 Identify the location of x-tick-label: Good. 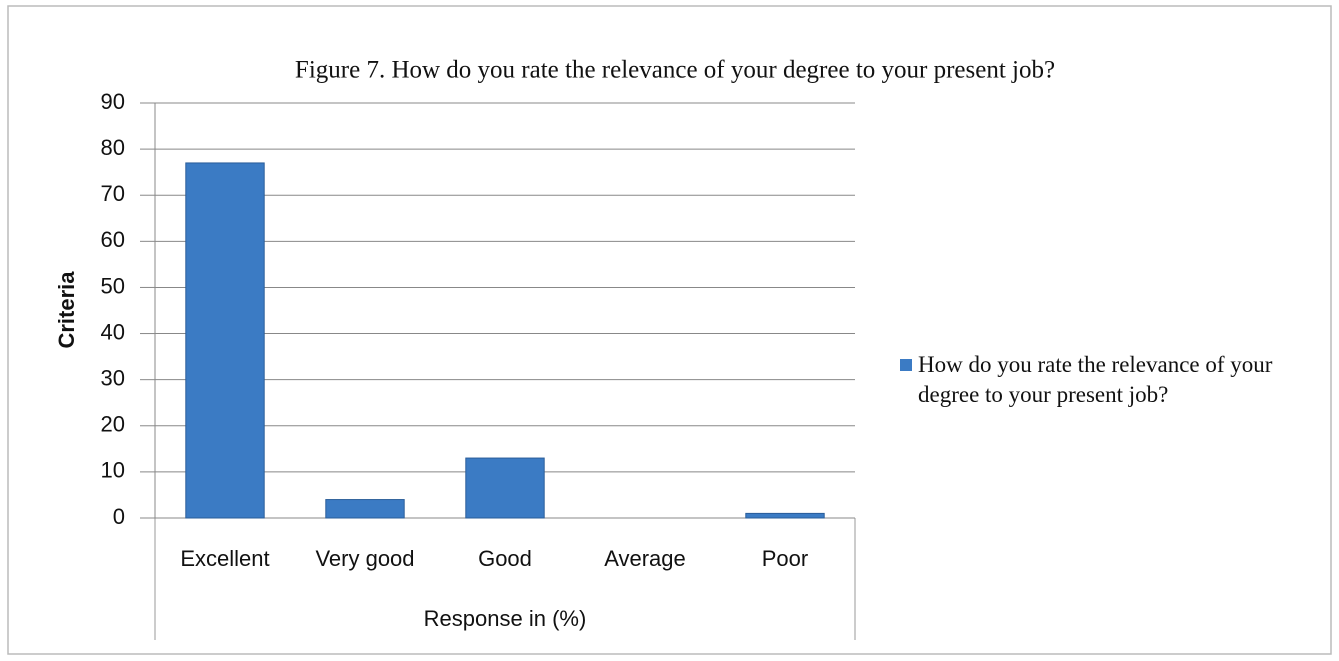
(505, 558).